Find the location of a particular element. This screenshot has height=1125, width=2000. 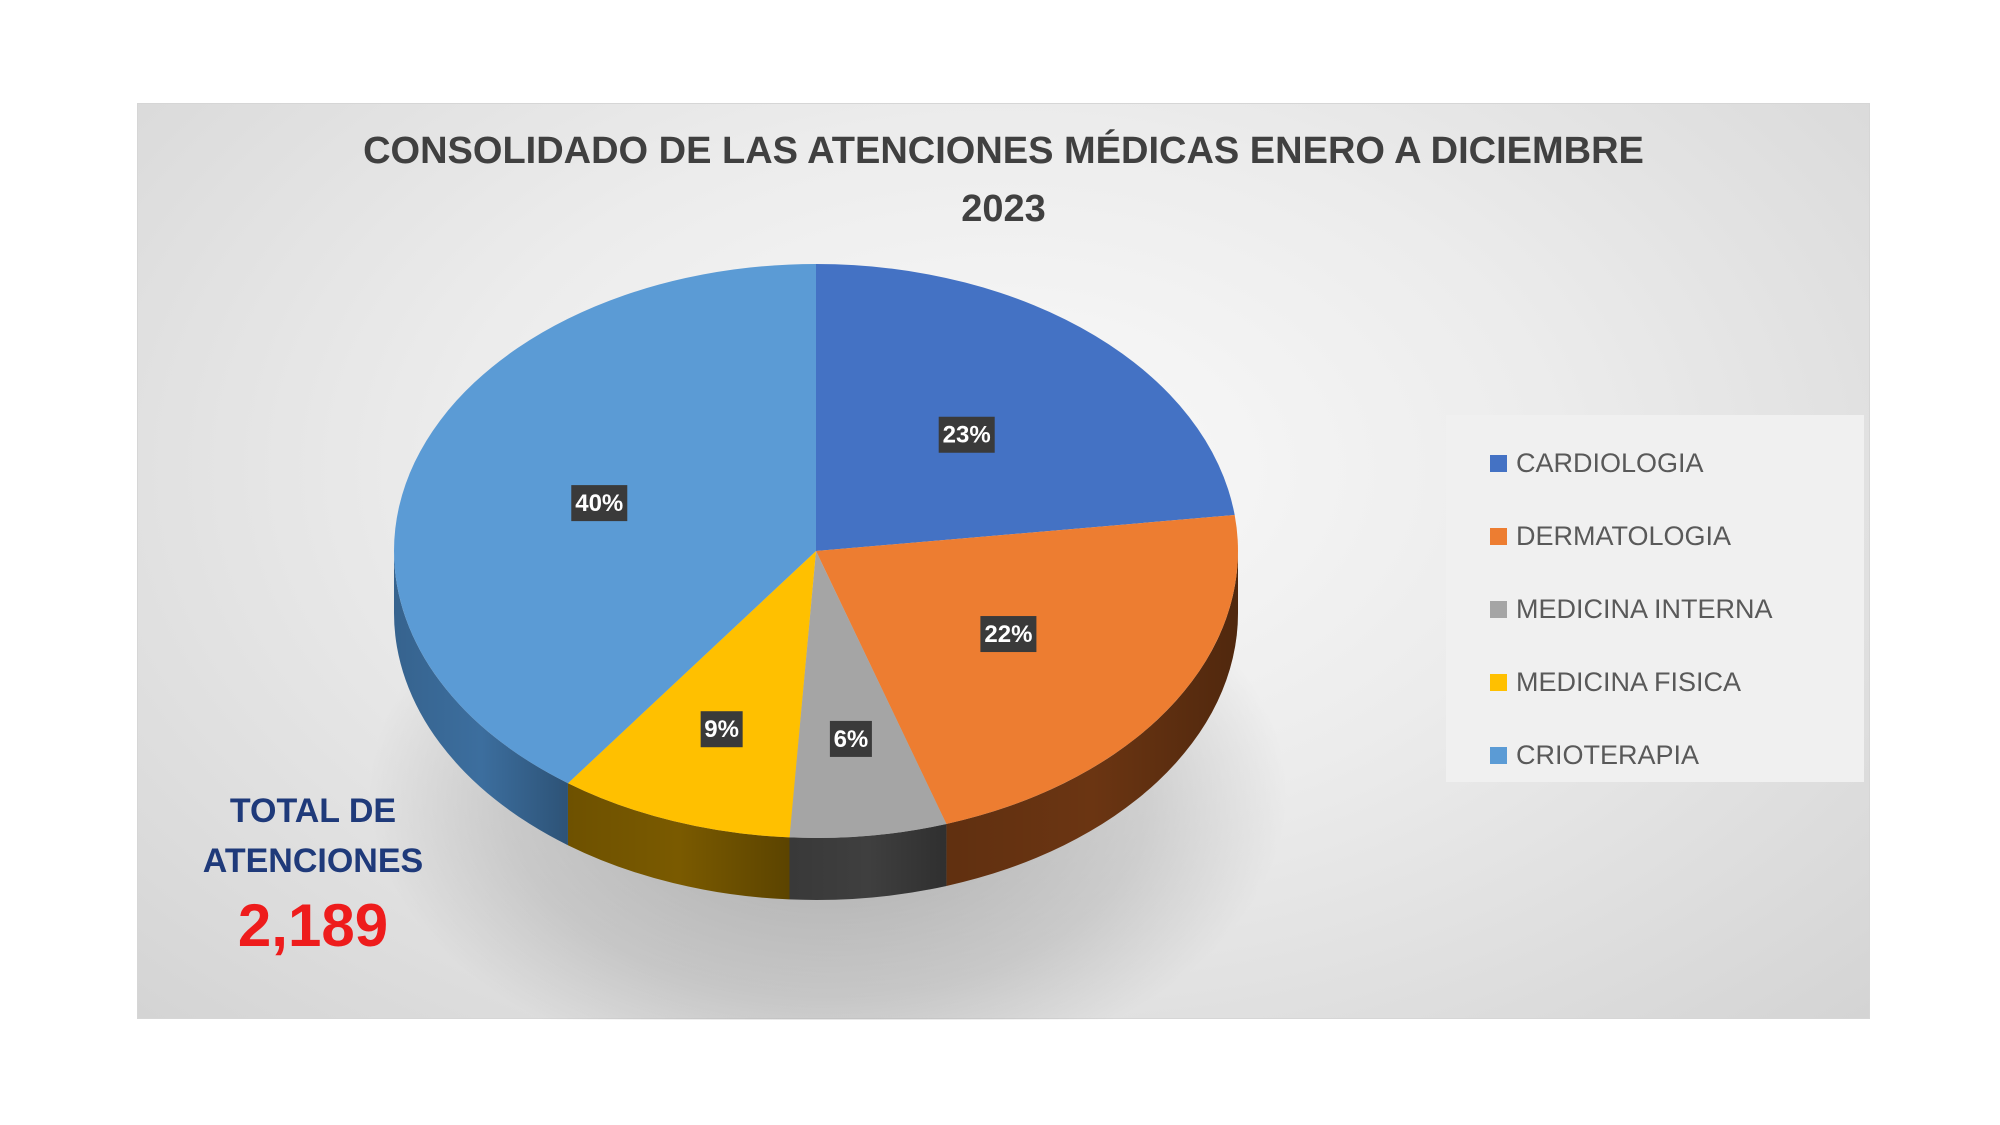

pie-data-labels: 23% 22% 6% 9% 40% is located at coordinates (804, 586).